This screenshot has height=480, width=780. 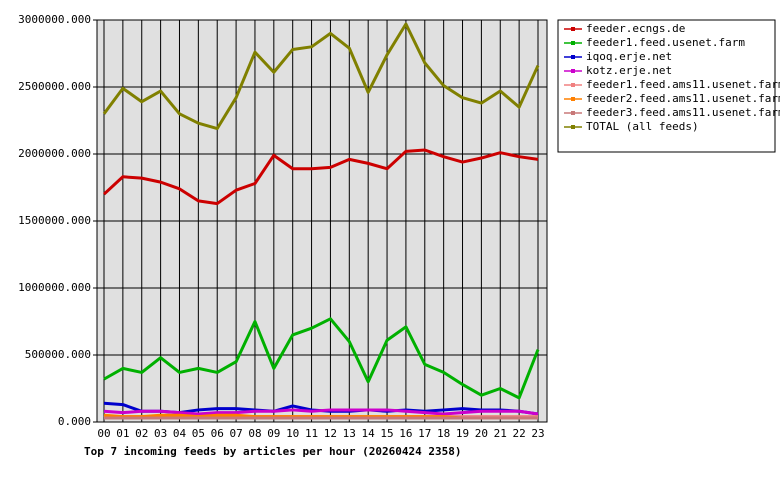 I want to click on x-tick-label: 17, so click(x=424, y=433).